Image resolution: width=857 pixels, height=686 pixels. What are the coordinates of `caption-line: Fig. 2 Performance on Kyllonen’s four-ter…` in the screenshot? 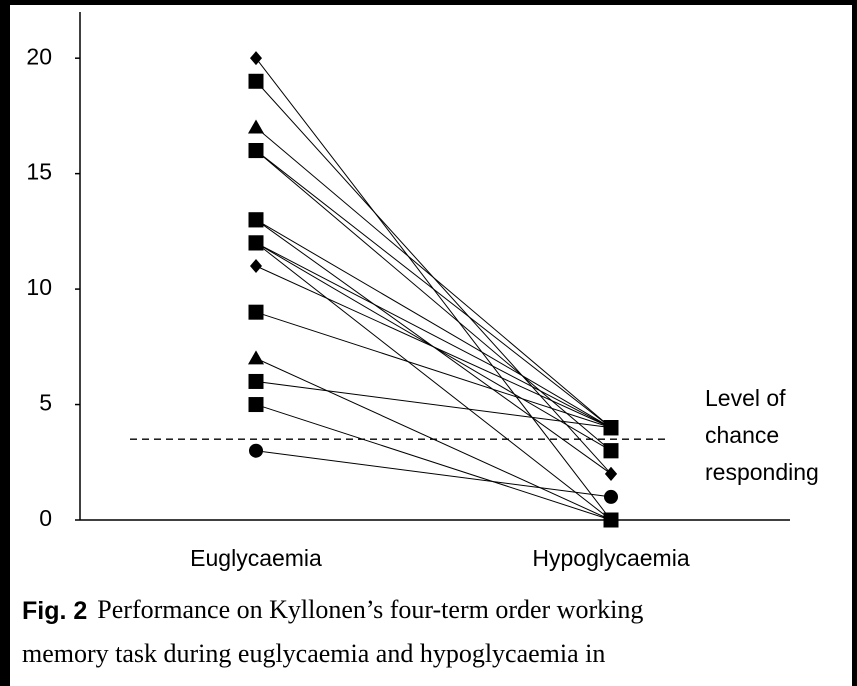 It's located at (332, 610).